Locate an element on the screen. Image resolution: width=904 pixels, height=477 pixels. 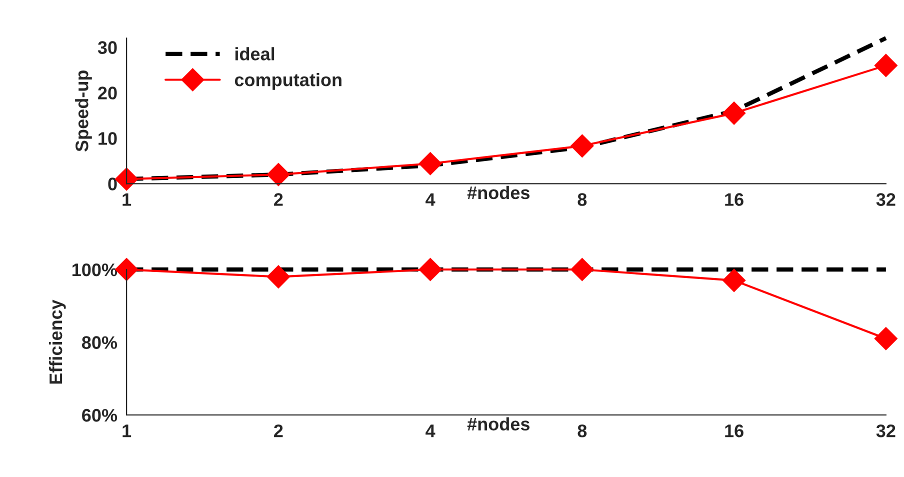
y-tick-label: 80% is located at coordinates (100, 342).